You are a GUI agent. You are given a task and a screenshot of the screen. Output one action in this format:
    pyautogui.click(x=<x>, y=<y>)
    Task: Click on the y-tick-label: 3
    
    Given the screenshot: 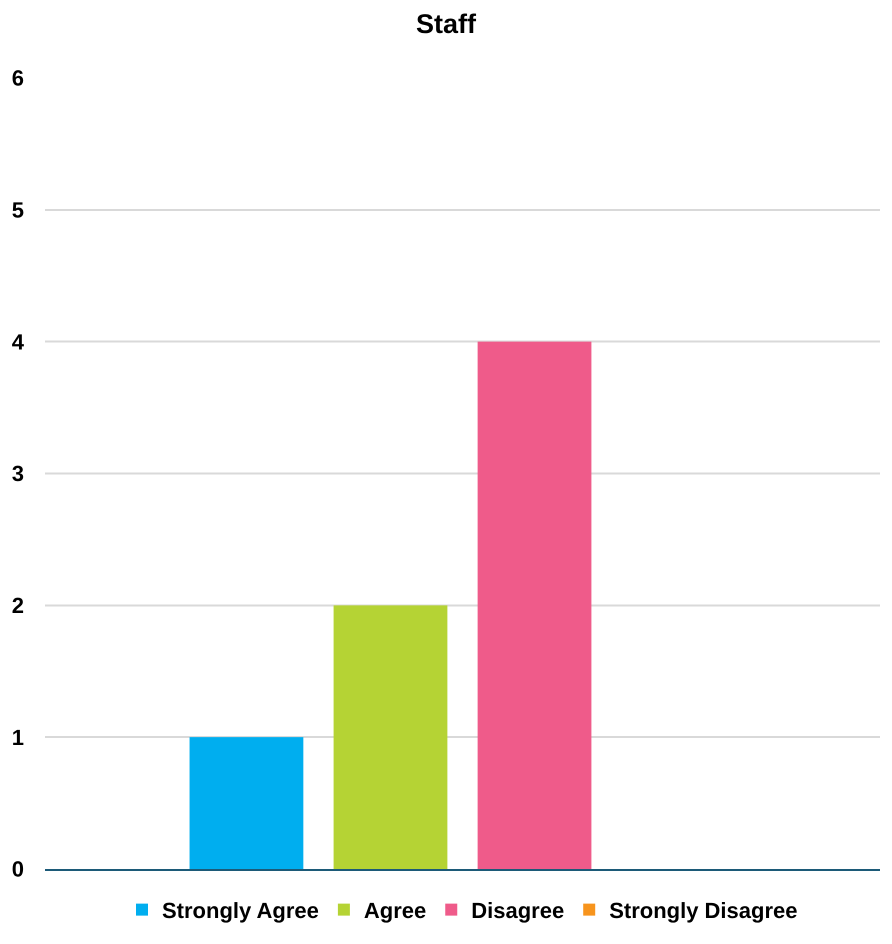 What is the action you would take?
    pyautogui.click(x=18, y=473)
    